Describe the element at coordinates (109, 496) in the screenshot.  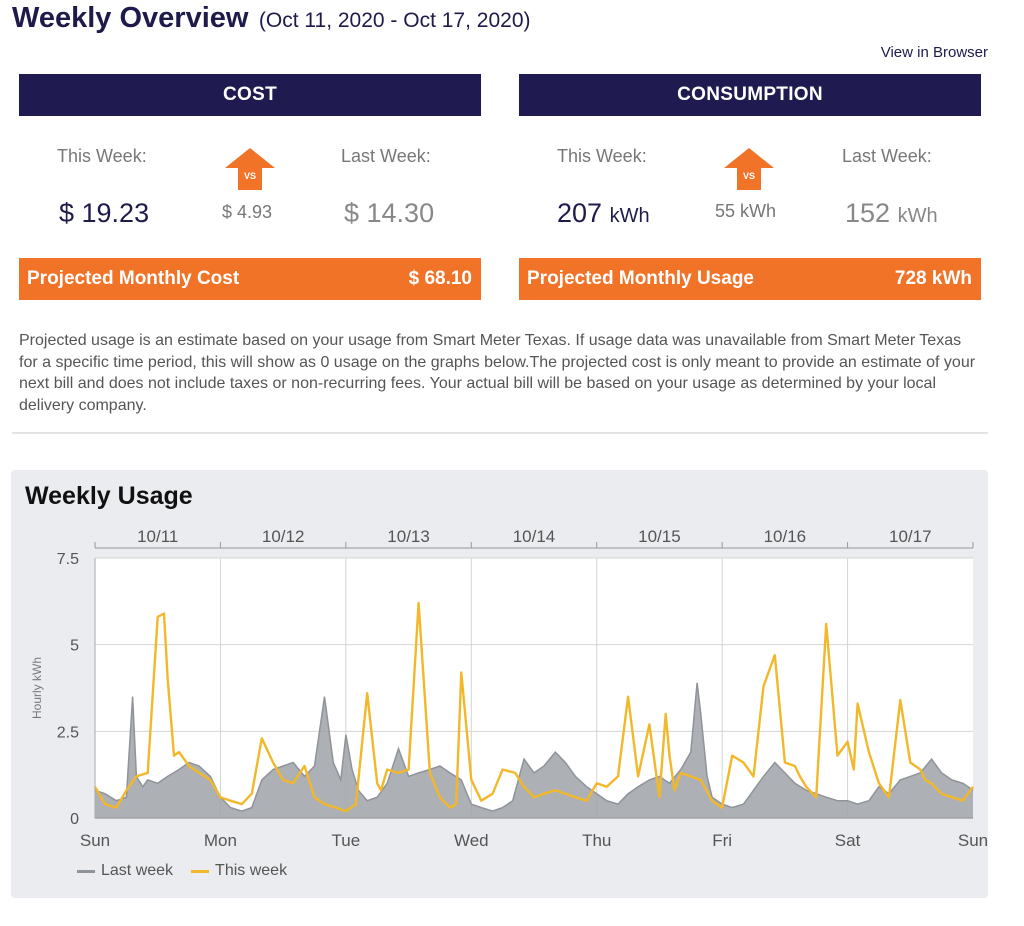
I see `chart-title: Weekly Usage` at that location.